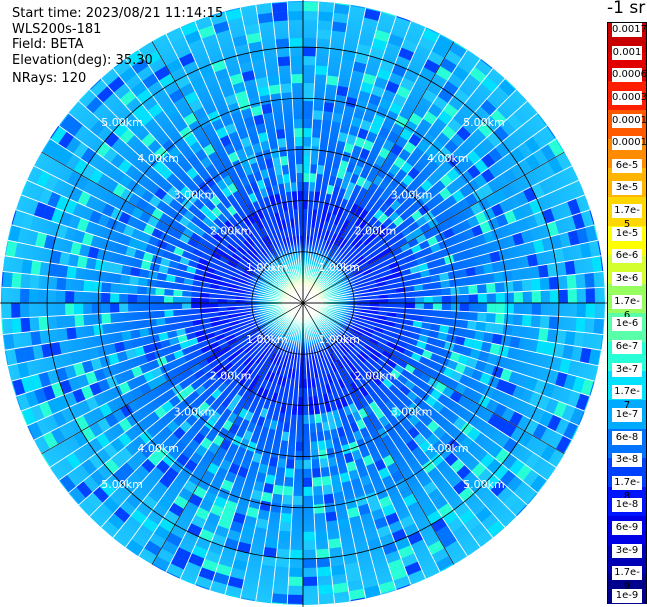  Describe the element at coordinates (629, 75) in the screenshot. I see `colorbar-tick-label: 0.0006` at that location.